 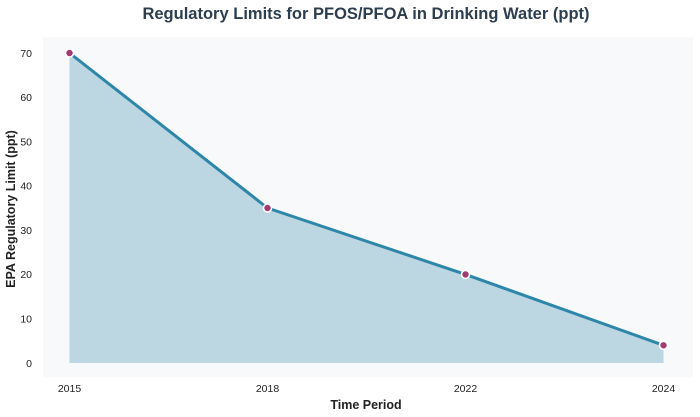 What do you see at coordinates (26, 142) in the screenshot?
I see `y-tick-label: 50` at bounding box center [26, 142].